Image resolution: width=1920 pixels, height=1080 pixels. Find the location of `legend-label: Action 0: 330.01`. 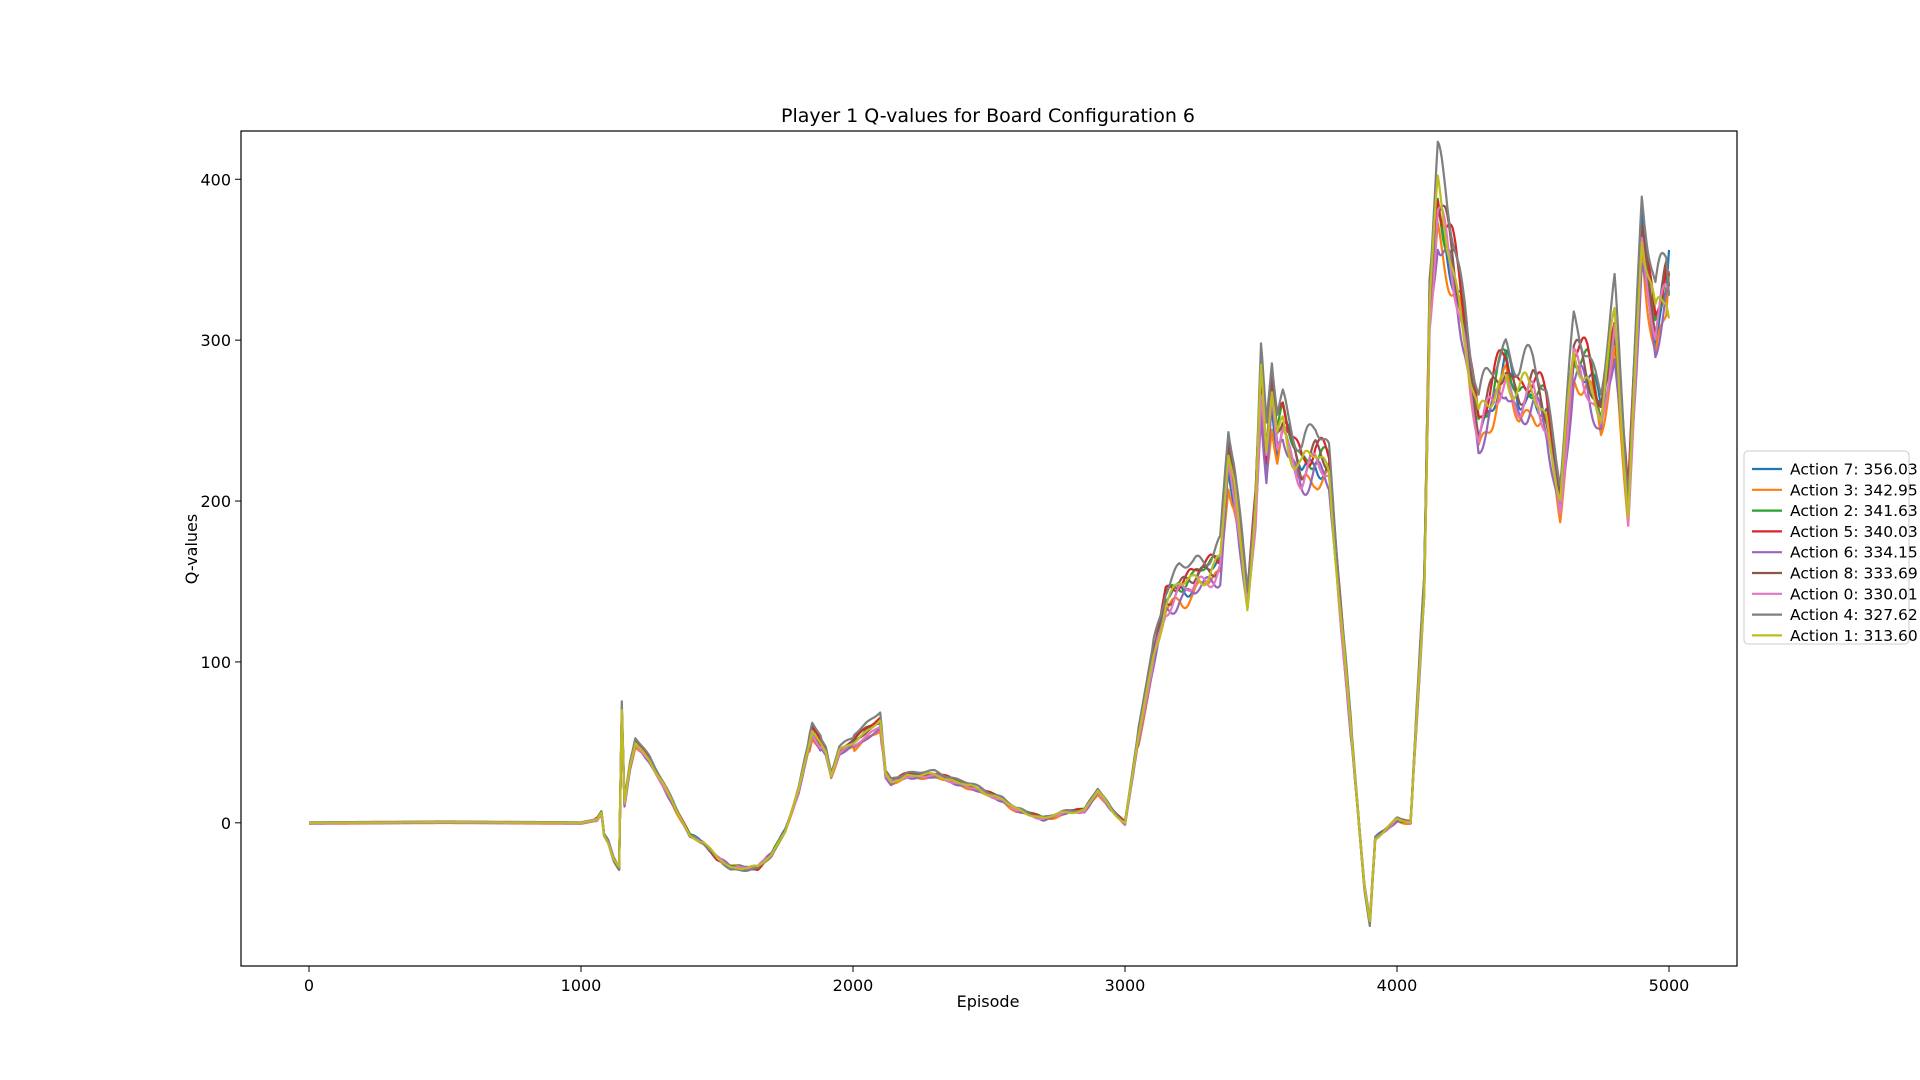

legend-label: Action 0: 330.01 is located at coordinates (1854, 594).